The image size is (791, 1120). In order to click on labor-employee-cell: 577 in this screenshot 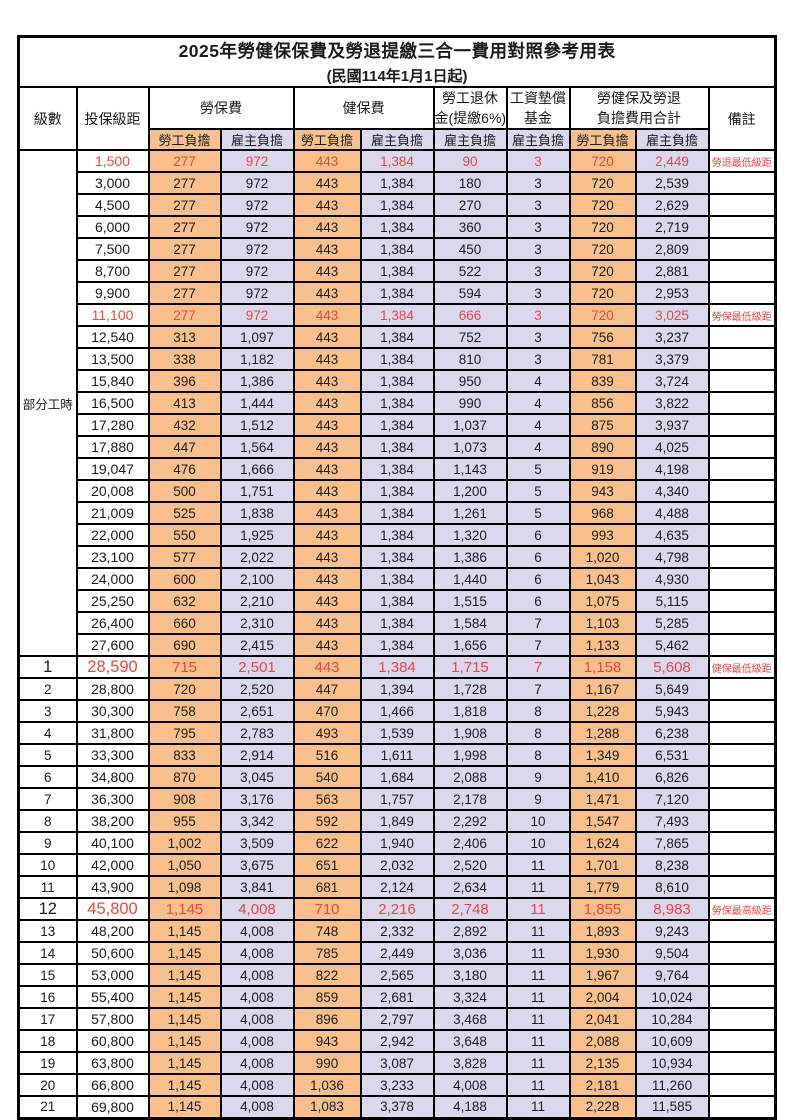, I will do `click(184, 557)`.